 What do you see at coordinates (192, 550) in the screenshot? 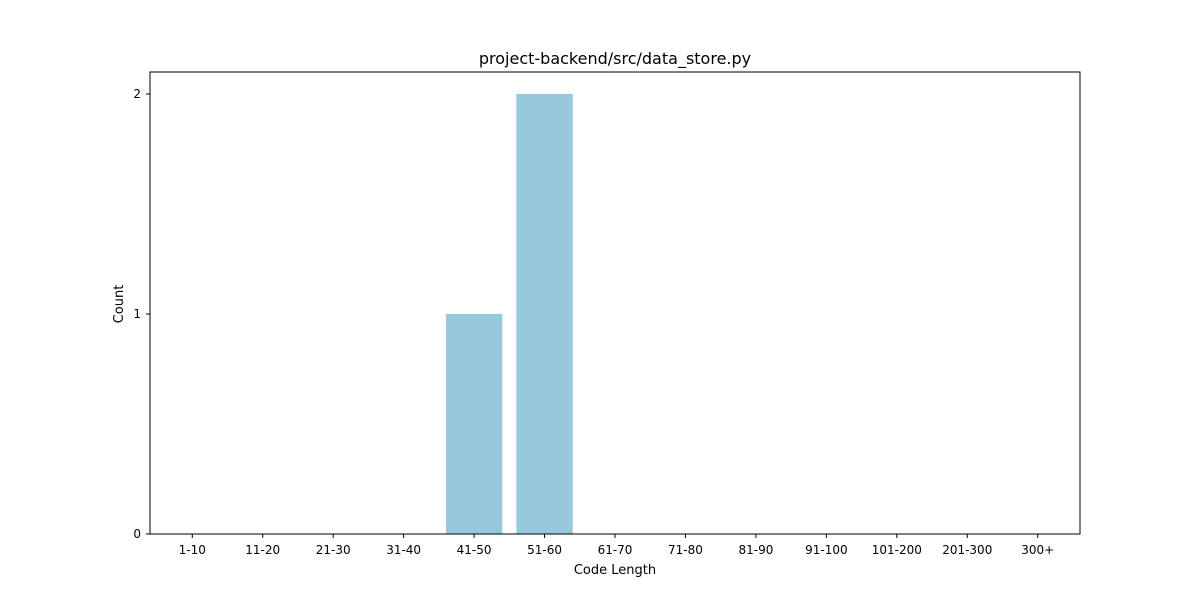
I see `x-tick-label: 1-10` at bounding box center [192, 550].